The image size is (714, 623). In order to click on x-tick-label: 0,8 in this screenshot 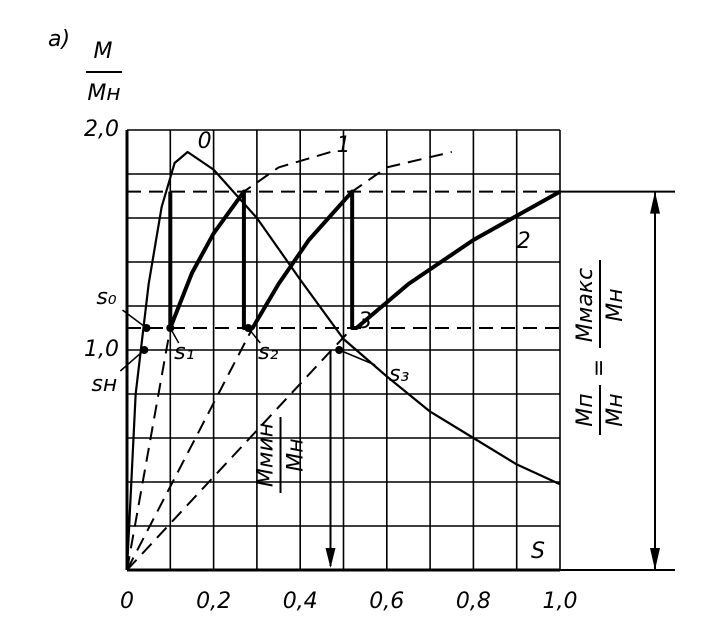, I will do `click(473, 601)`.